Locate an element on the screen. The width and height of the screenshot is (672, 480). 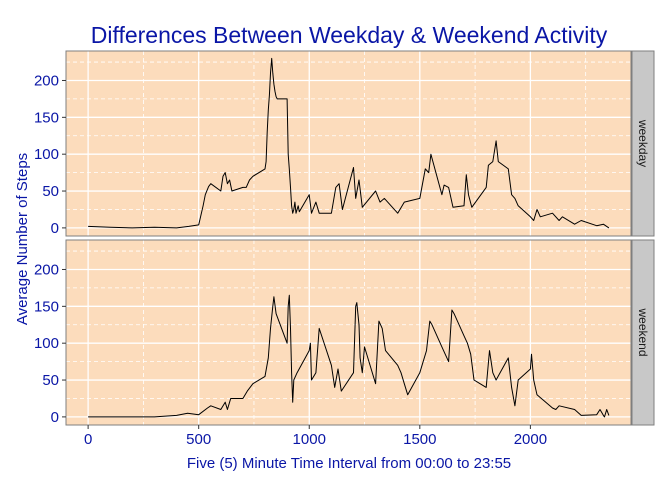
facet-strip-label: weekday is located at coordinates (643, 143).